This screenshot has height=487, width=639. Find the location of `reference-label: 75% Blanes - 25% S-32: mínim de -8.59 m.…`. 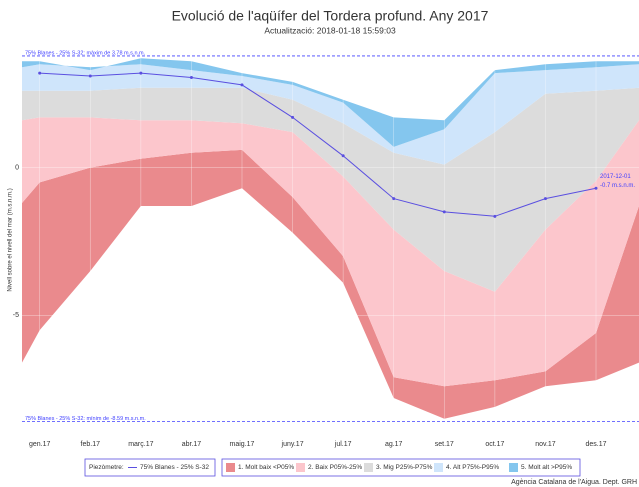

reference-label: 75% Blanes - 25% S-32: mínim de -8.59 m.… is located at coordinates (85, 419).